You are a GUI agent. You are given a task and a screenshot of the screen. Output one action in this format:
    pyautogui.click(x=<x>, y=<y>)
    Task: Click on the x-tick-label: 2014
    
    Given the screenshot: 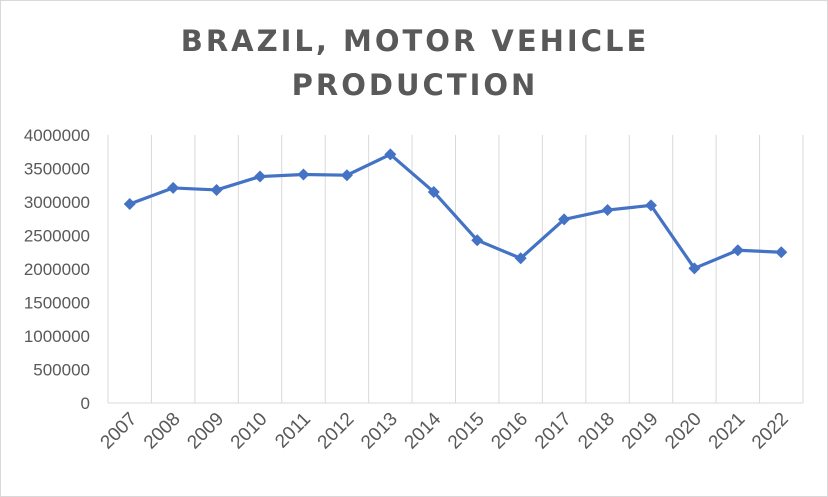 What is the action you would take?
    pyautogui.click(x=423, y=430)
    